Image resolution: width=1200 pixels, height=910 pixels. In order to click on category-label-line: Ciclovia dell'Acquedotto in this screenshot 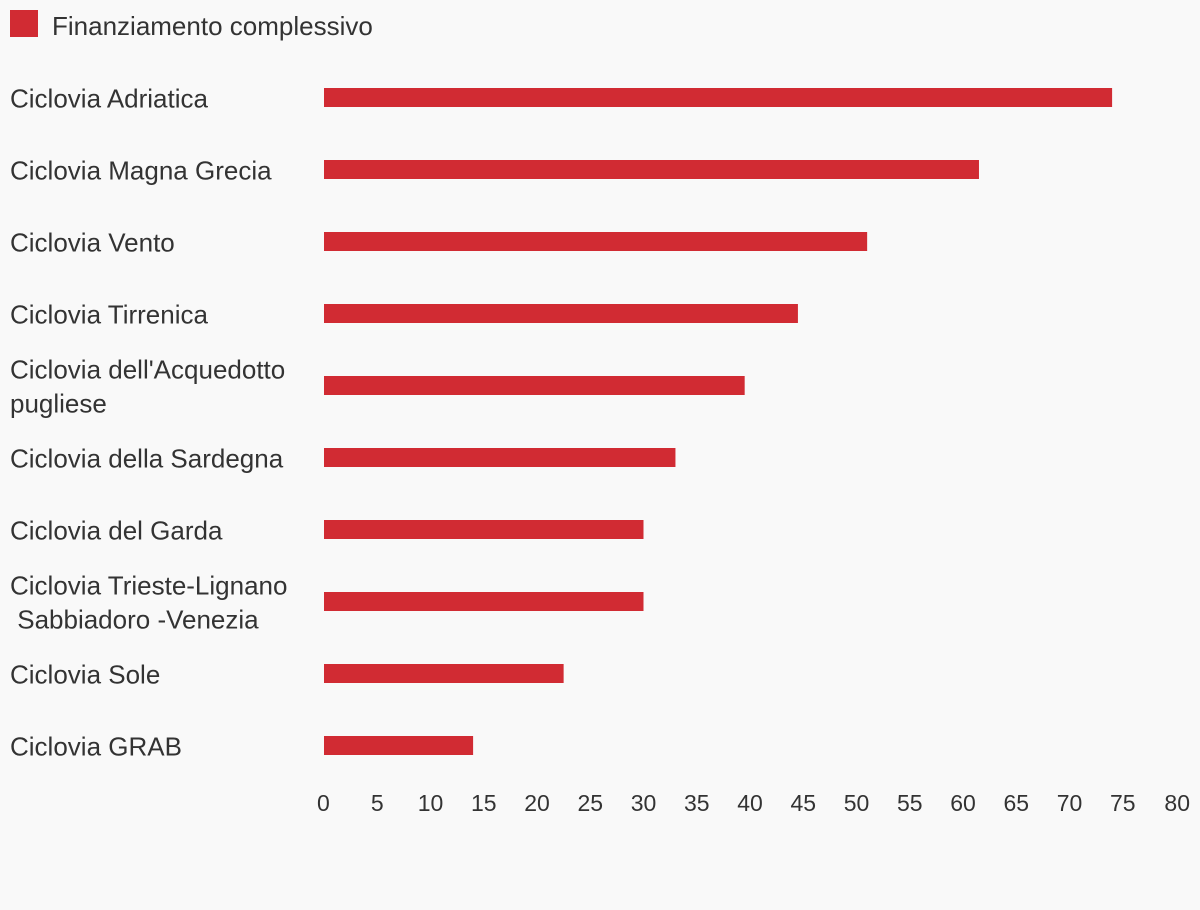, I will do `click(147, 370)`.